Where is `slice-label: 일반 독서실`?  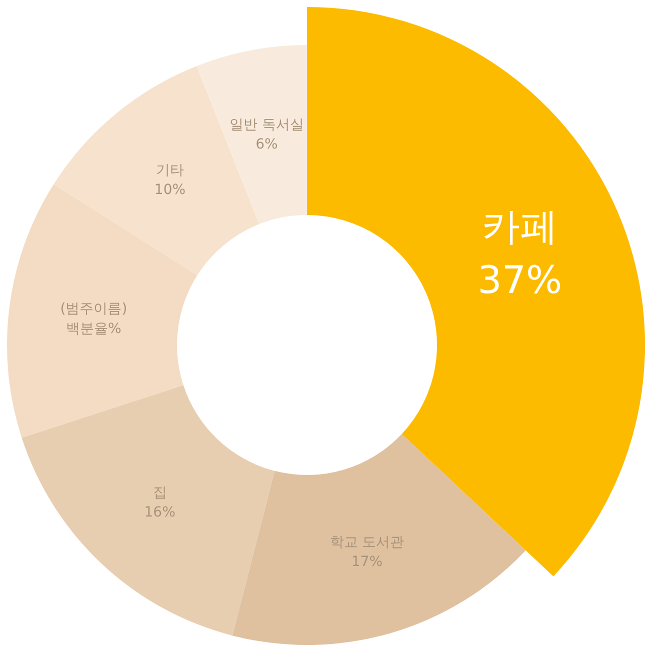
slice-label: 일반 독서실 is located at coordinates (266, 124).